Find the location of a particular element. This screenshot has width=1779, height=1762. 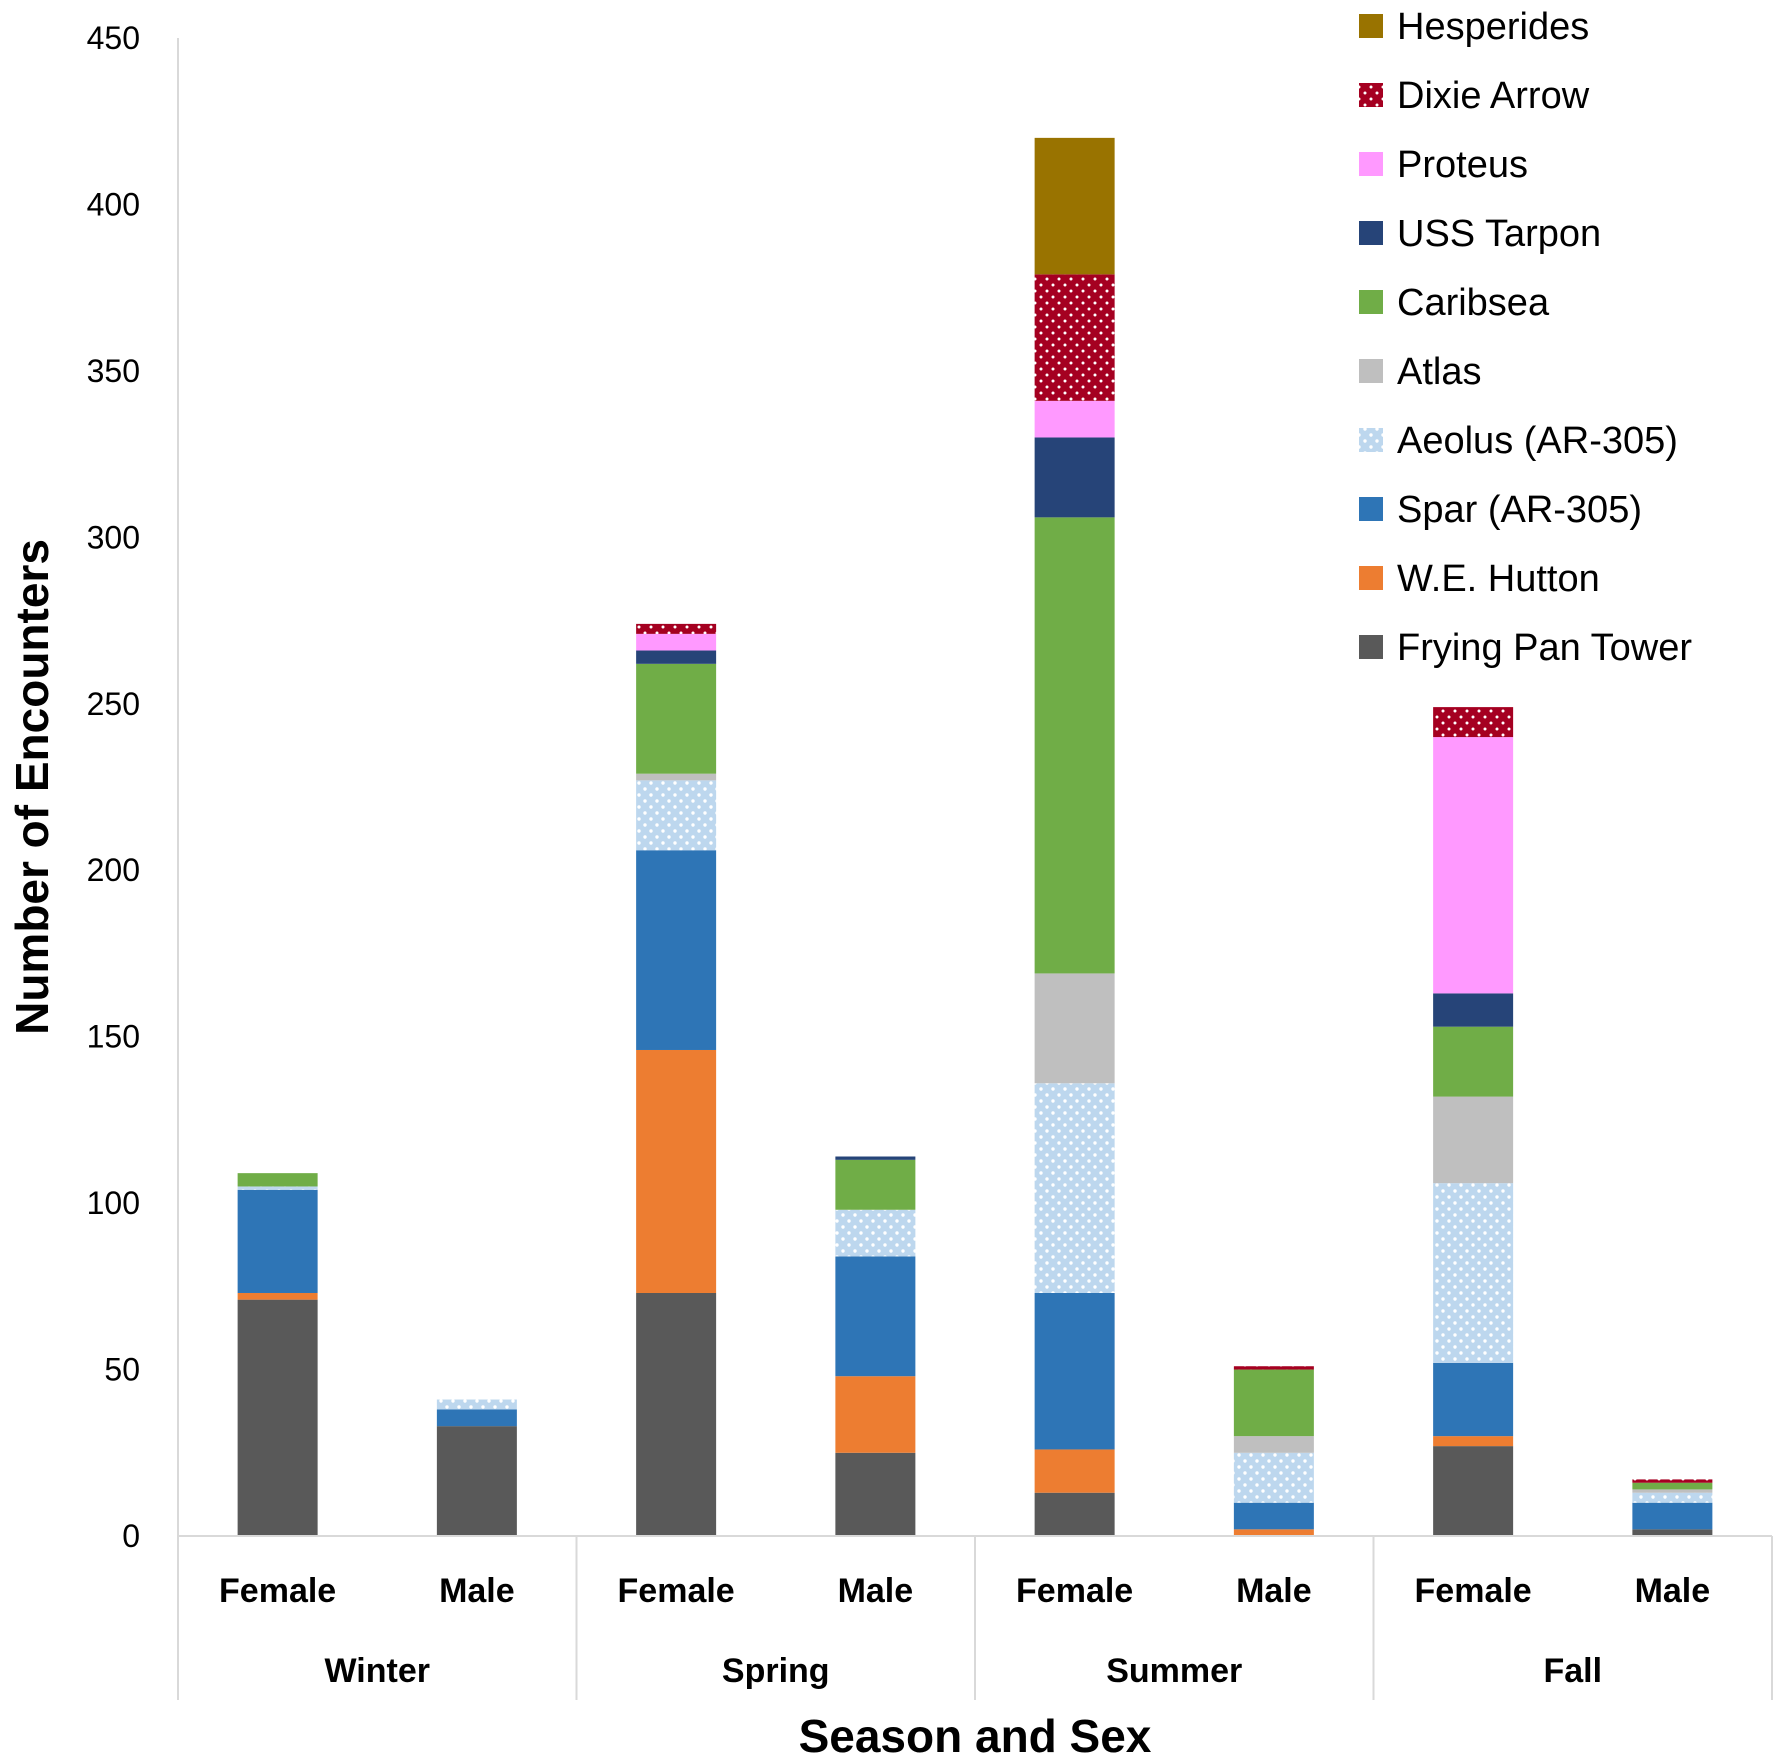

legend-label-proteus: Proteus is located at coordinates (1462, 165).